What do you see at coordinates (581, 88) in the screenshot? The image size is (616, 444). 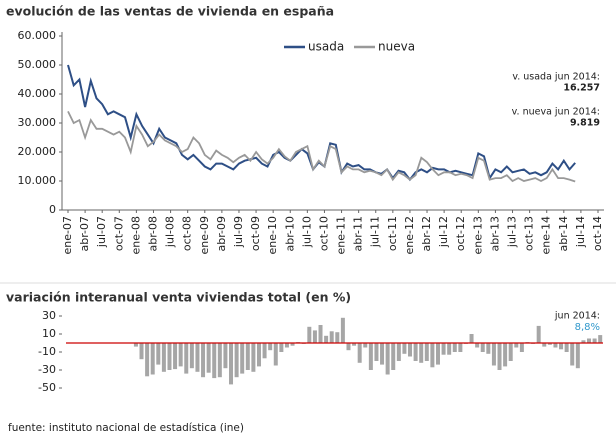 I see `value-label: 16.257` at bounding box center [581, 88].